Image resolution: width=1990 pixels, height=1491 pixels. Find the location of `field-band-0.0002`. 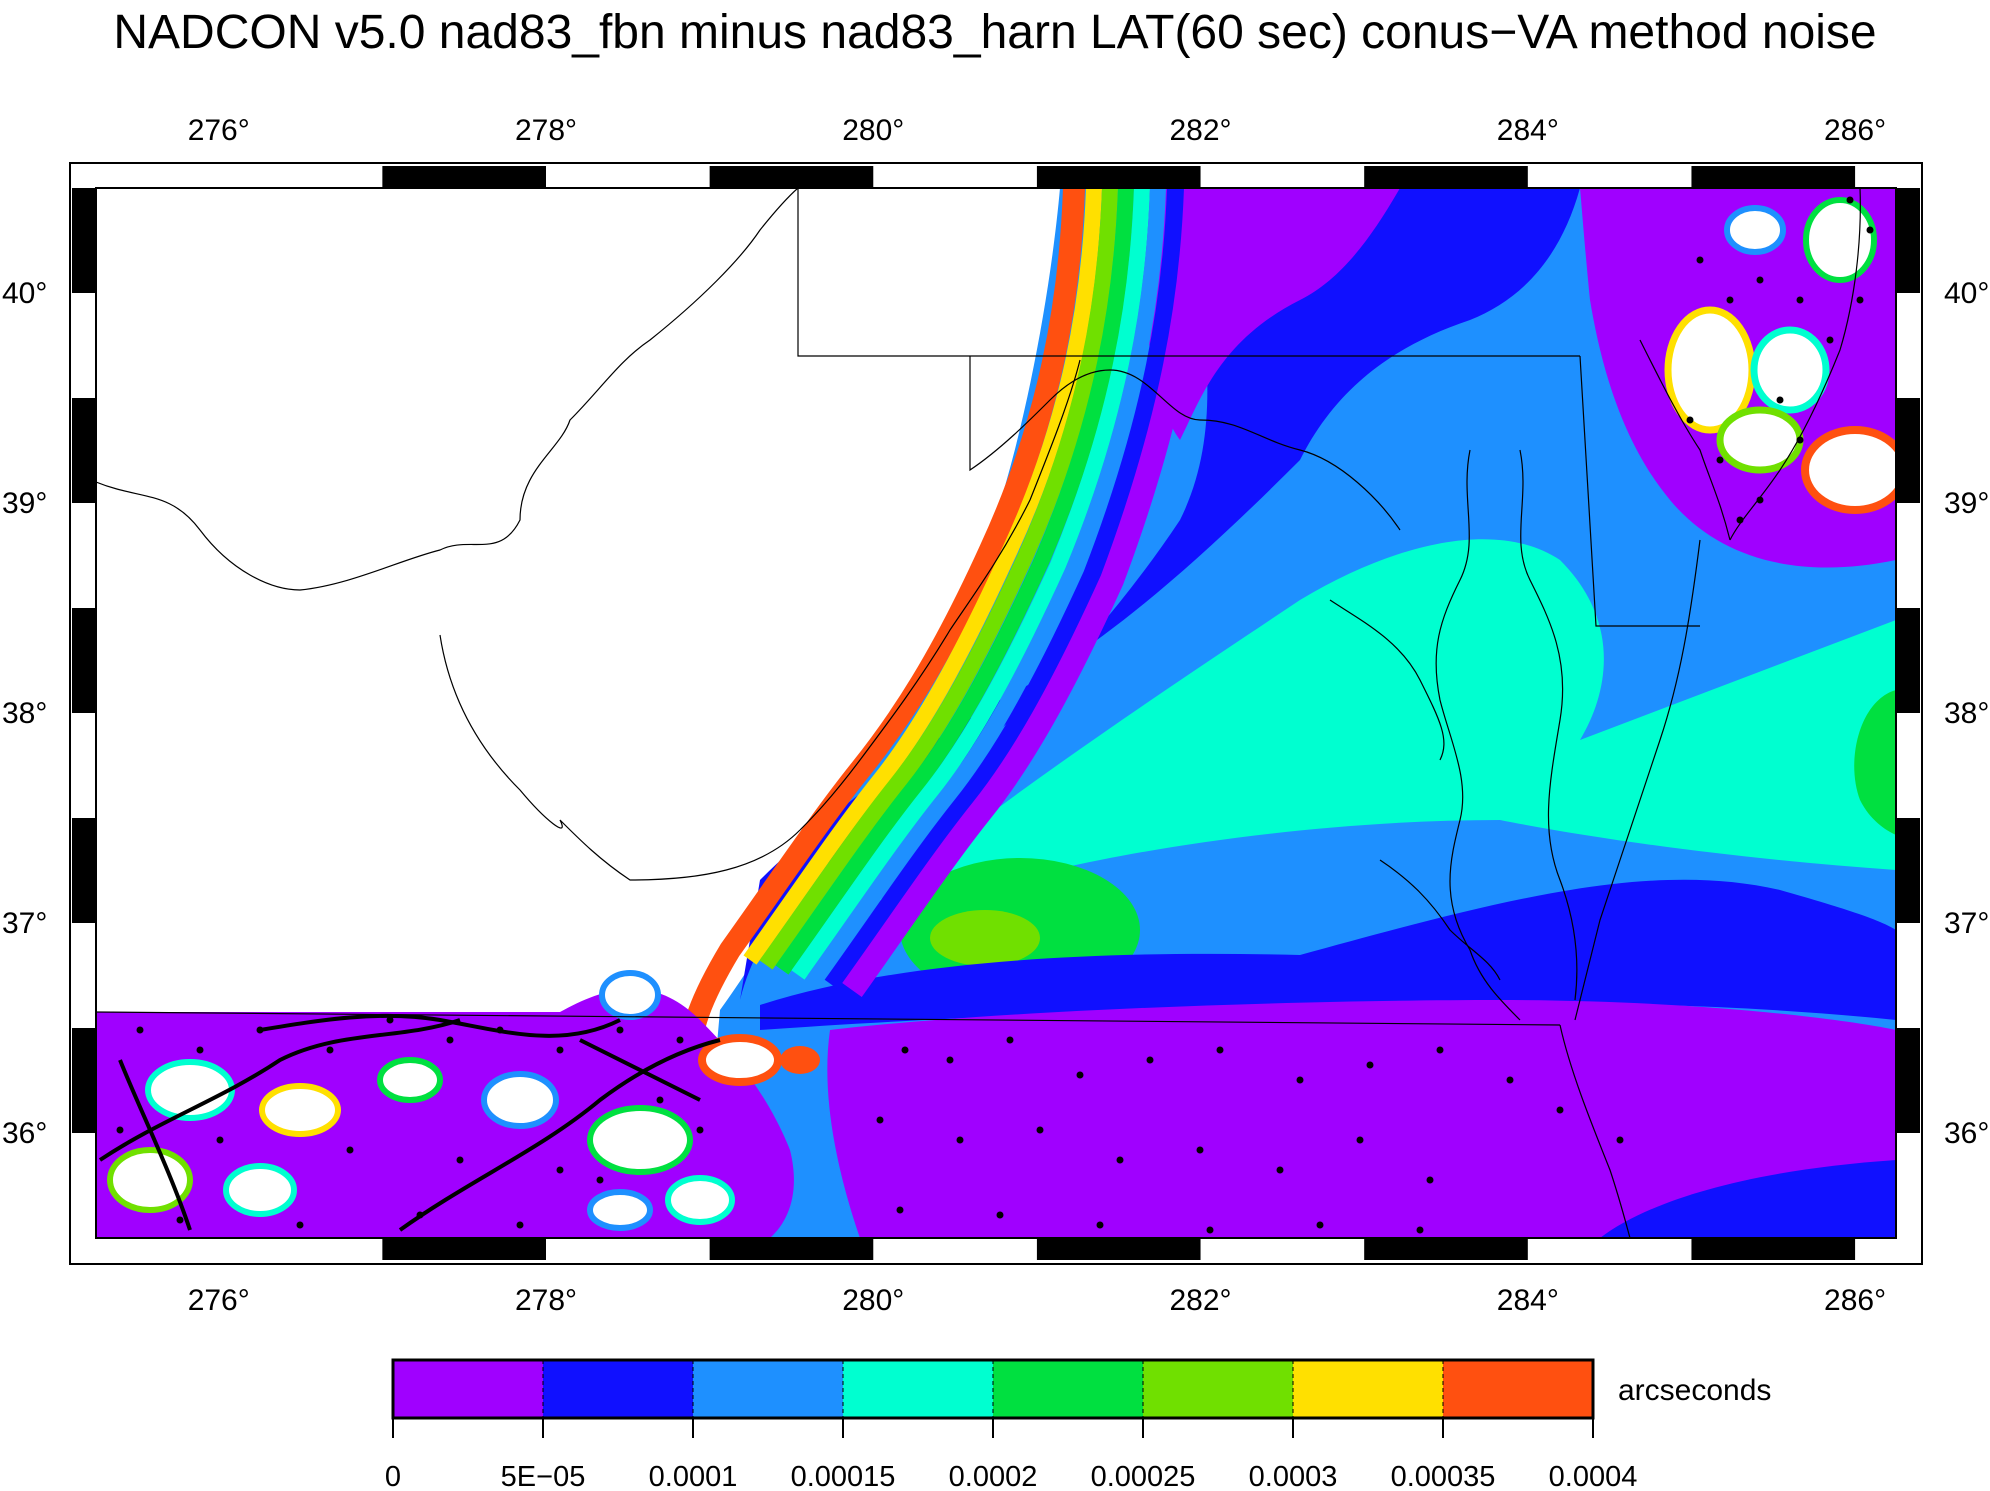

field-band-0.0002 is located at coordinates (954, 581).